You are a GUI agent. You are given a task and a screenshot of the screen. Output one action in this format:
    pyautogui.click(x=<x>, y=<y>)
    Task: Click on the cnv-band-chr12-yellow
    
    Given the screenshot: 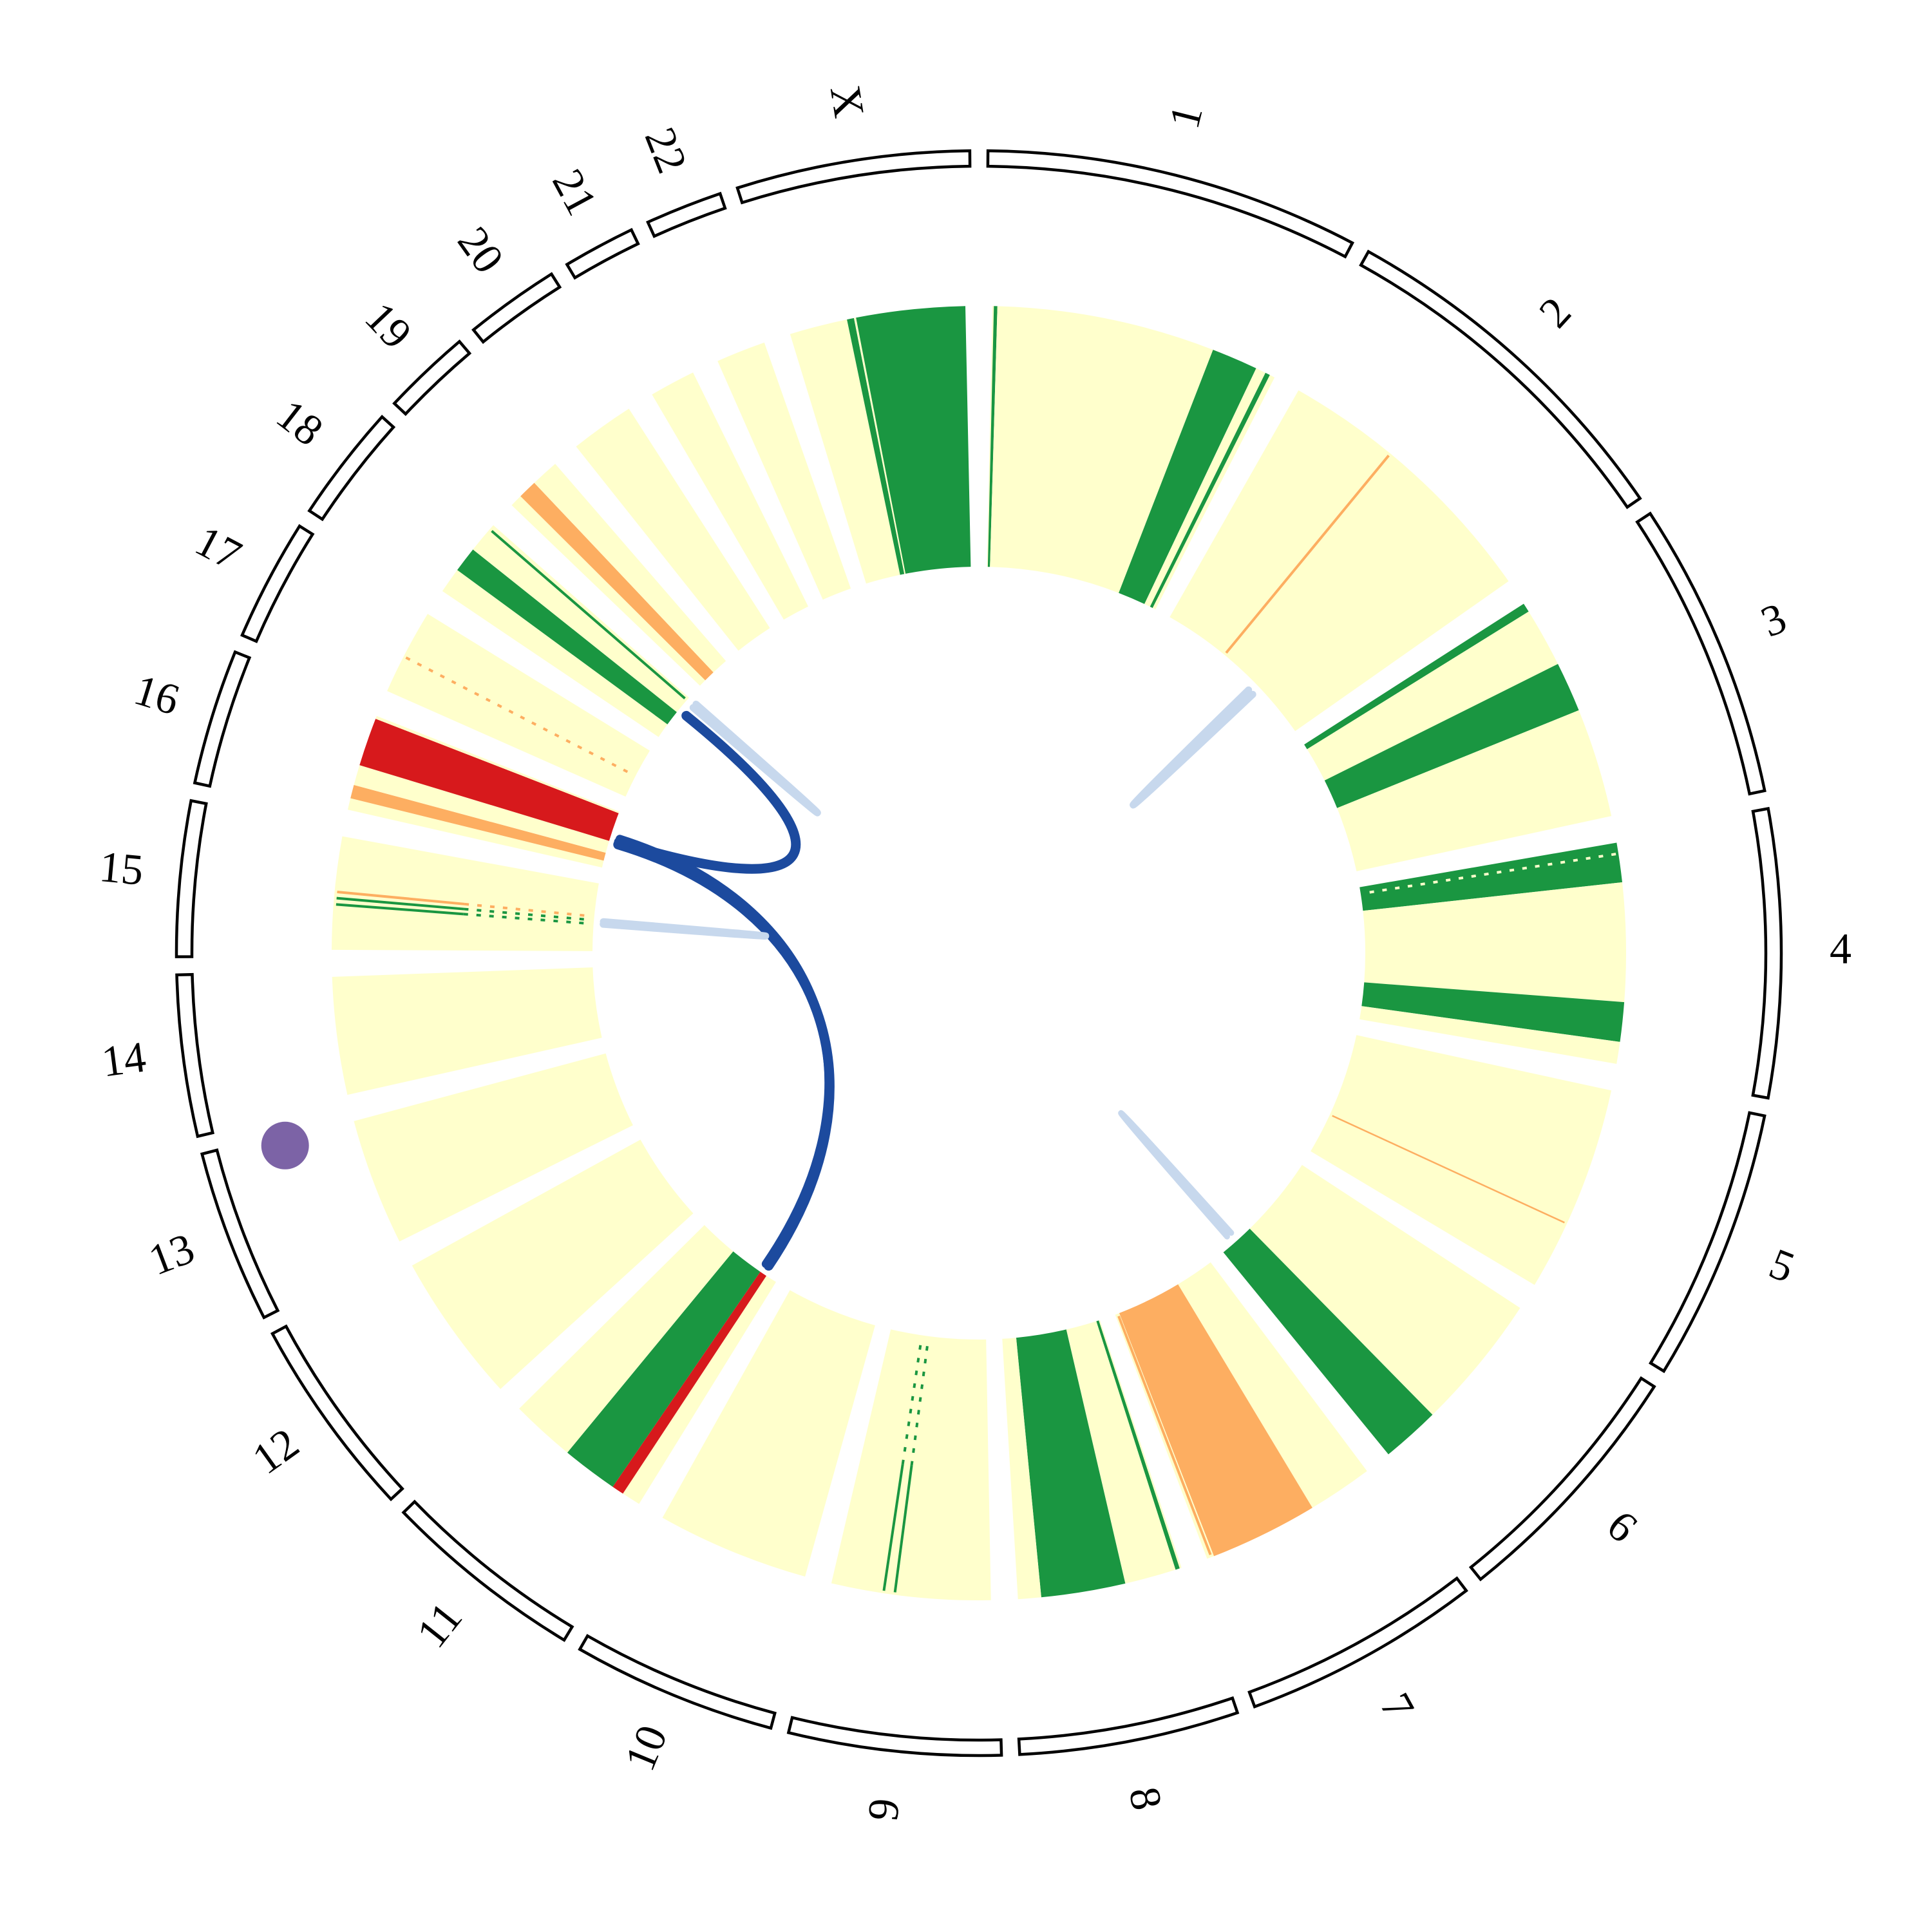 What is the action you would take?
    pyautogui.click(x=553, y=1264)
    